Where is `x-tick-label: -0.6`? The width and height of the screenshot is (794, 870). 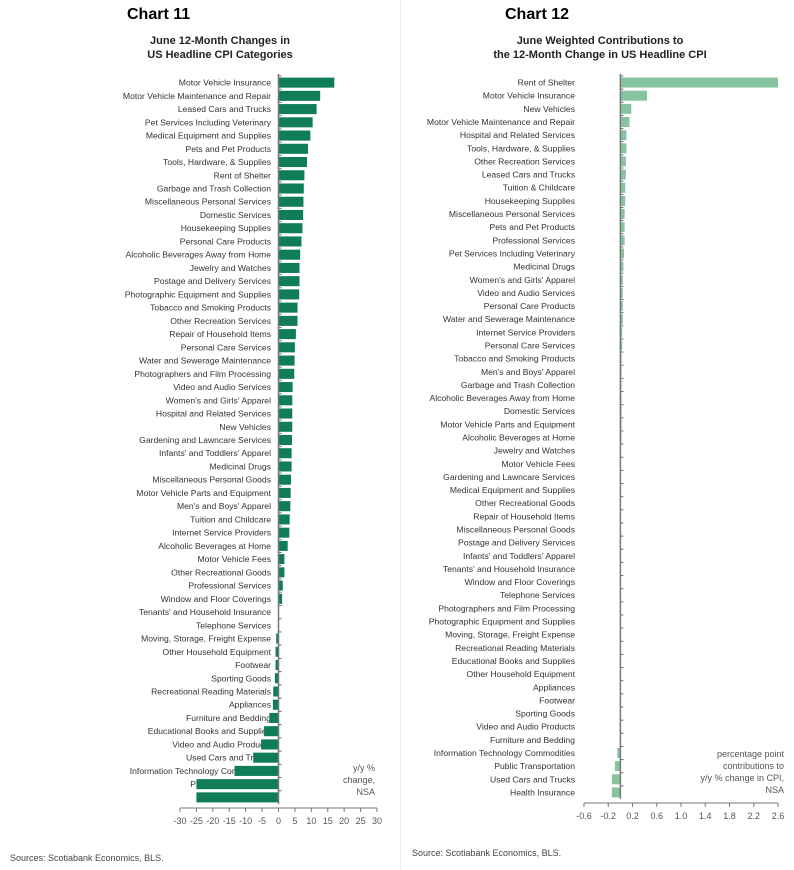 x-tick-label: -0.6 is located at coordinates (584, 816).